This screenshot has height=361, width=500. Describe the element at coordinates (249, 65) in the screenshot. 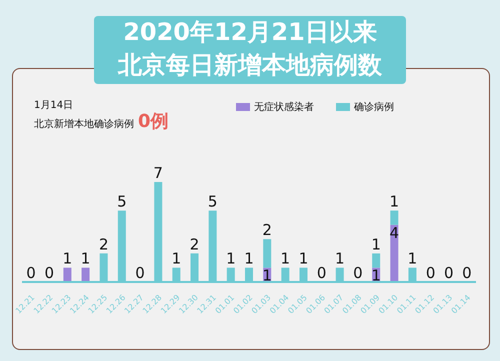

I see `chart-subtitle: 北京每日新增本地病例数` at that location.